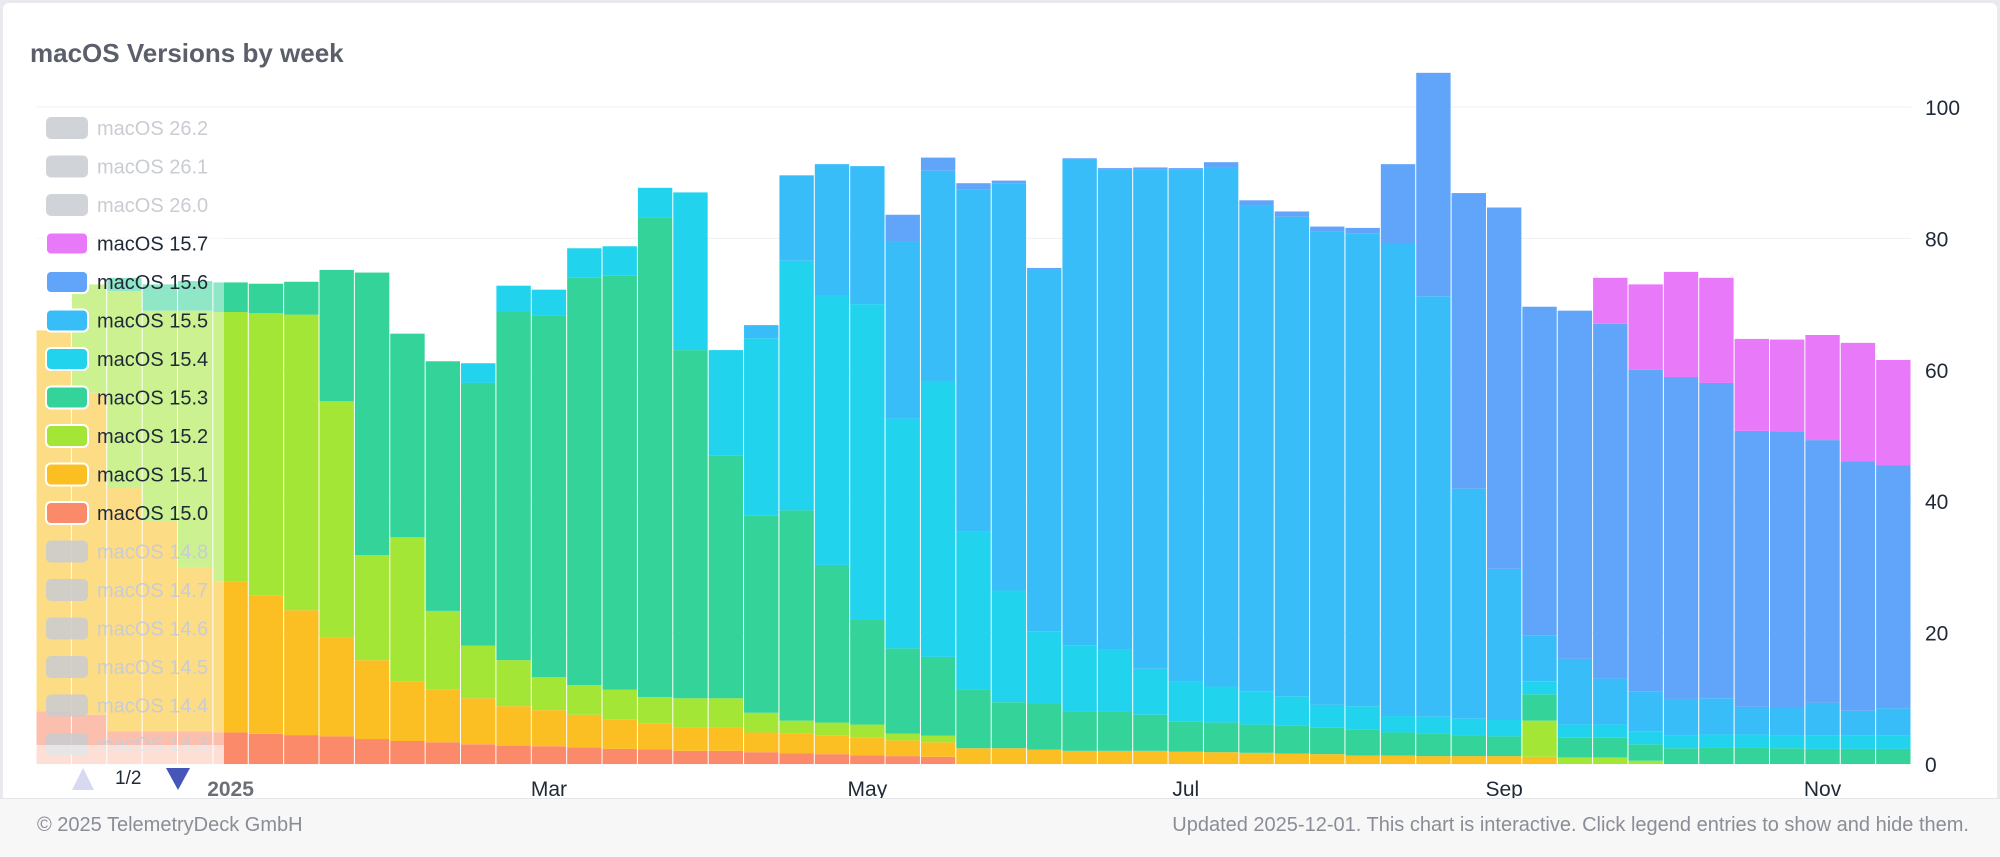 Image resolution: width=2000 pixels, height=857 pixels. Describe the element at coordinates (127, 128) in the screenshot. I see `legend-item: macOS 26.2` at that location.